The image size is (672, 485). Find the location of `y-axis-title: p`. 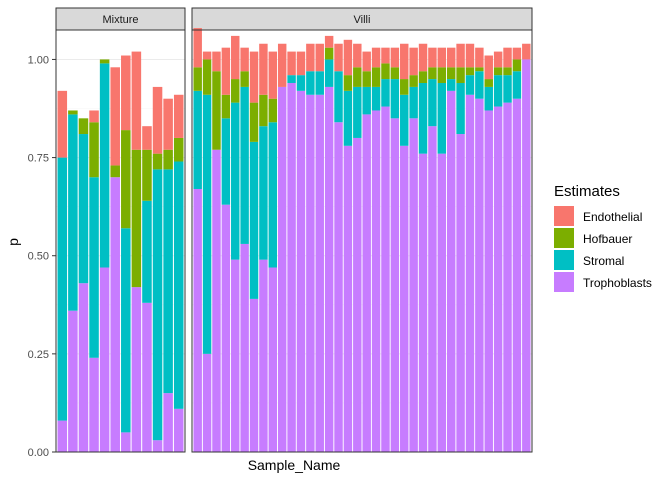

y-axis-title: p is located at coordinates (13, 242).